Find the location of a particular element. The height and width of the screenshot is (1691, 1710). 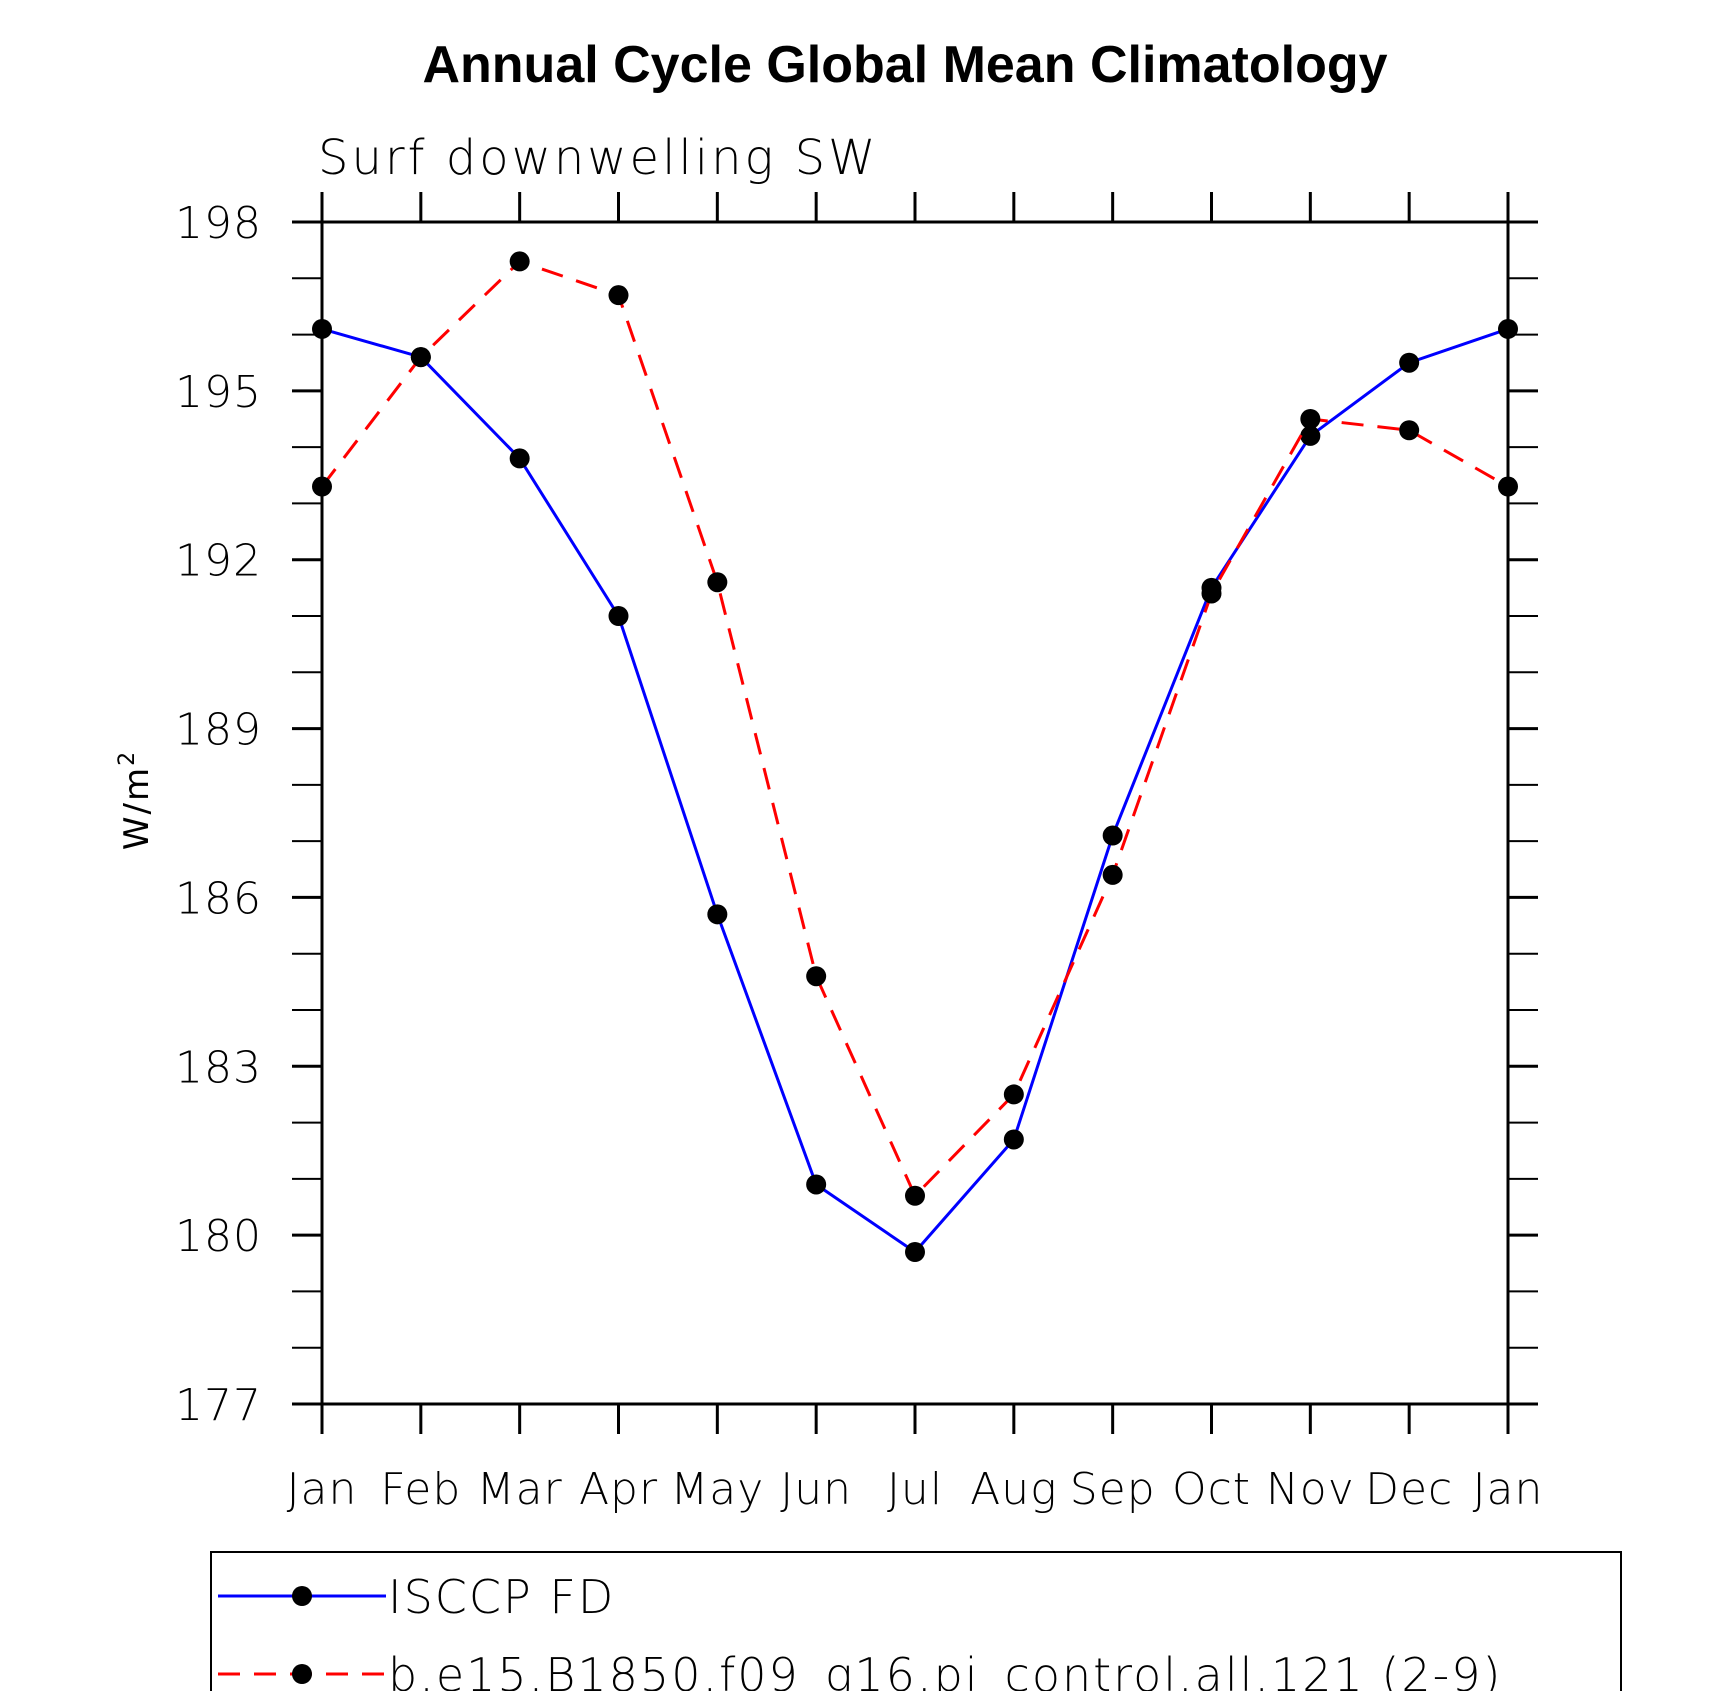

y-tick-label: 183 is located at coordinates (218, 1067).